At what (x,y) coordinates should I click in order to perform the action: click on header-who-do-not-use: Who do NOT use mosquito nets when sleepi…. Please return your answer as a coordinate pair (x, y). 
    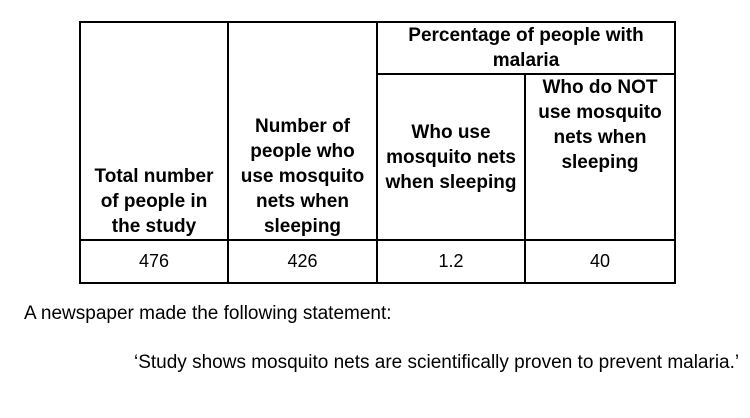
    Looking at the image, I should click on (600, 157).